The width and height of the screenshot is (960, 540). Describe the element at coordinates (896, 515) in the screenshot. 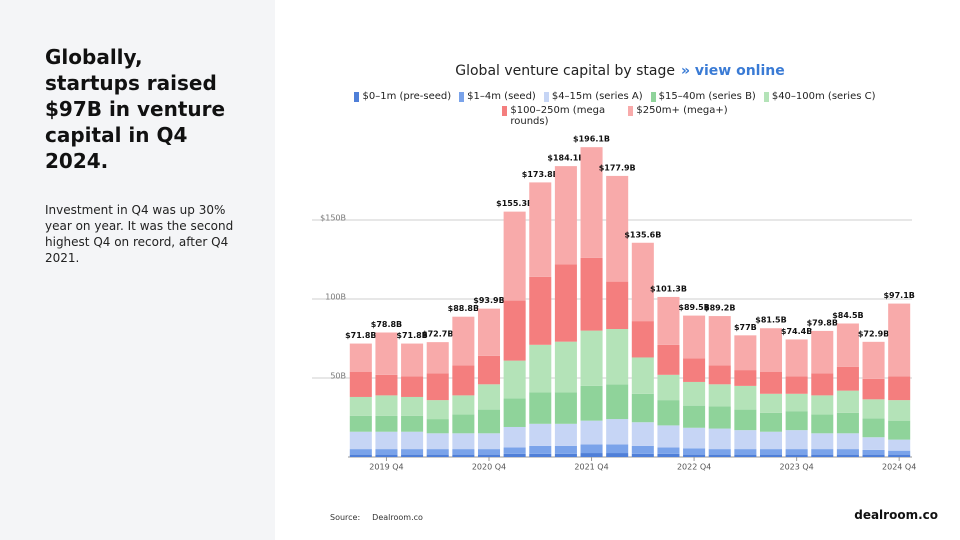

I see `logo: dealroom.co` at that location.